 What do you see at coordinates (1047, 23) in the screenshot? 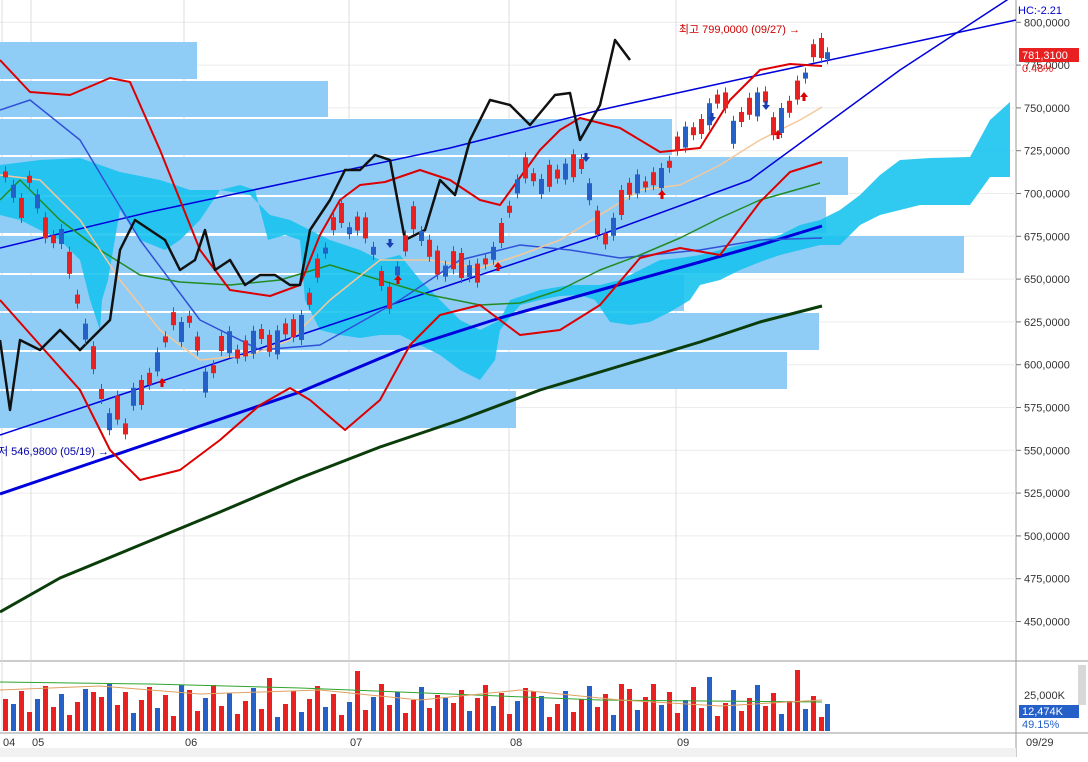
I see `price-tick-label: 800,0000` at bounding box center [1047, 23].